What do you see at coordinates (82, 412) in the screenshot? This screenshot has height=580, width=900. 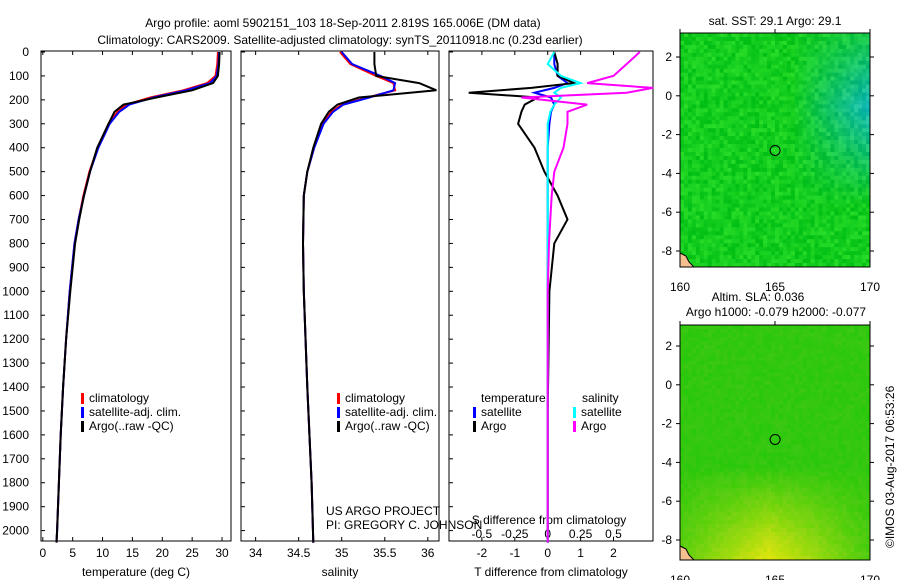 I see `legend-swatch` at bounding box center [82, 412].